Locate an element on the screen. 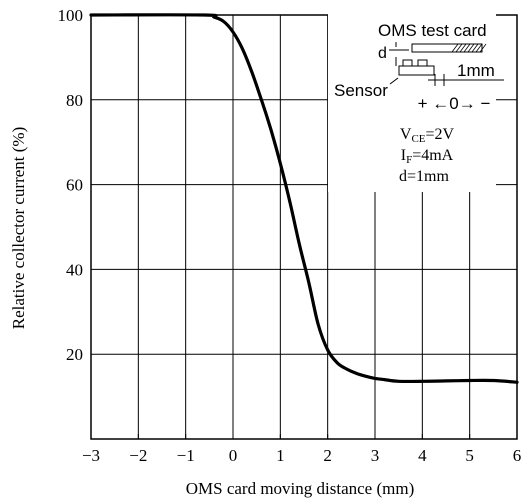  y-tick-label: 20 is located at coordinates (74, 354).